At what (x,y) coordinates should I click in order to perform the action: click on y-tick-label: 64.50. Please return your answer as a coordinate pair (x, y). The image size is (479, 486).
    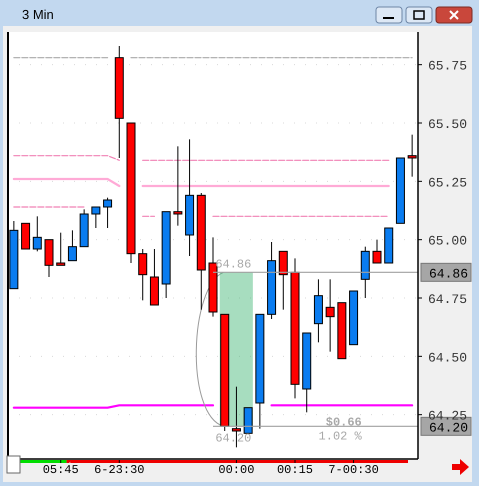
    Looking at the image, I should click on (447, 358).